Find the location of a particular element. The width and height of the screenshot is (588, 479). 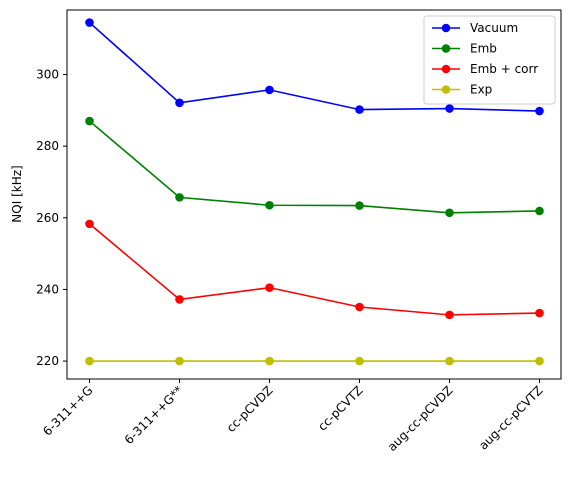

legend-item: Exp is located at coordinates (462, 90).